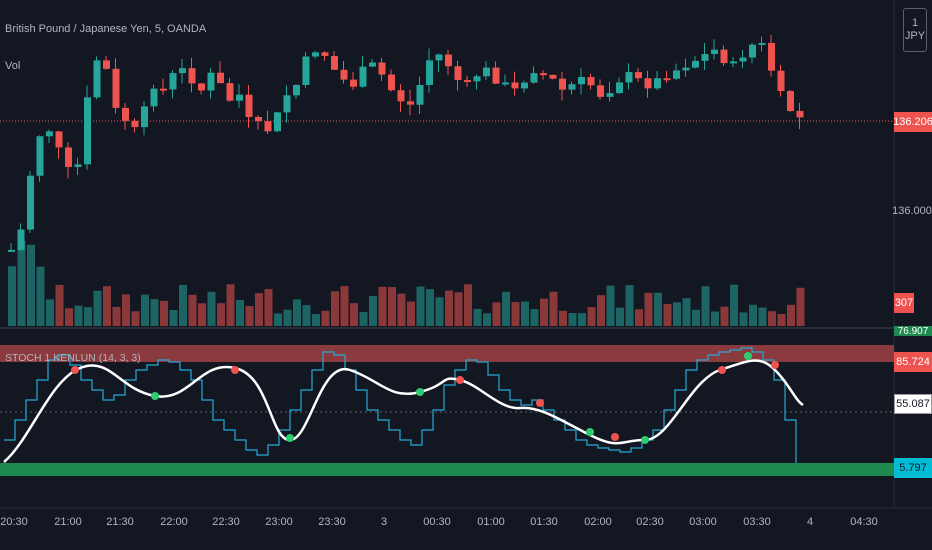 The width and height of the screenshot is (932, 550). What do you see at coordinates (913, 362) in the screenshot?
I see `upper-band-tag: 85.724` at bounding box center [913, 362].